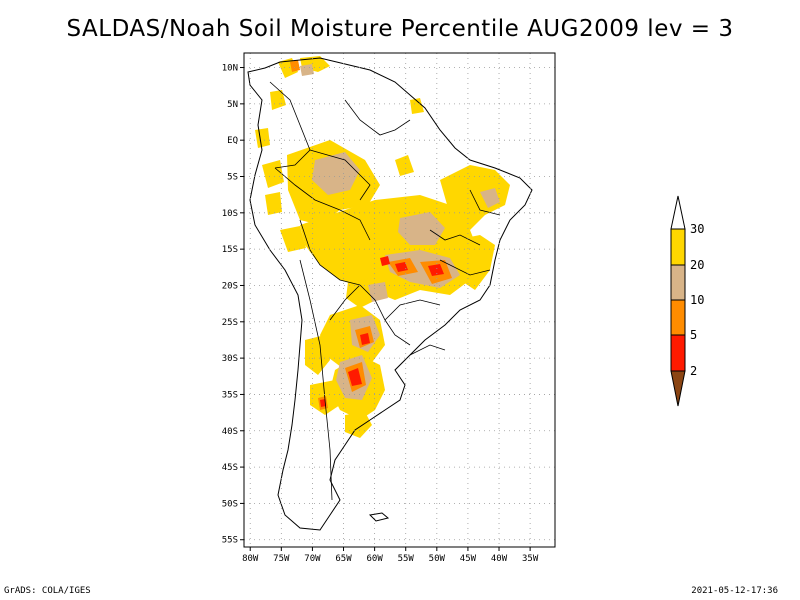  I want to click on lon-tick-label: 45W, so click(468, 559).